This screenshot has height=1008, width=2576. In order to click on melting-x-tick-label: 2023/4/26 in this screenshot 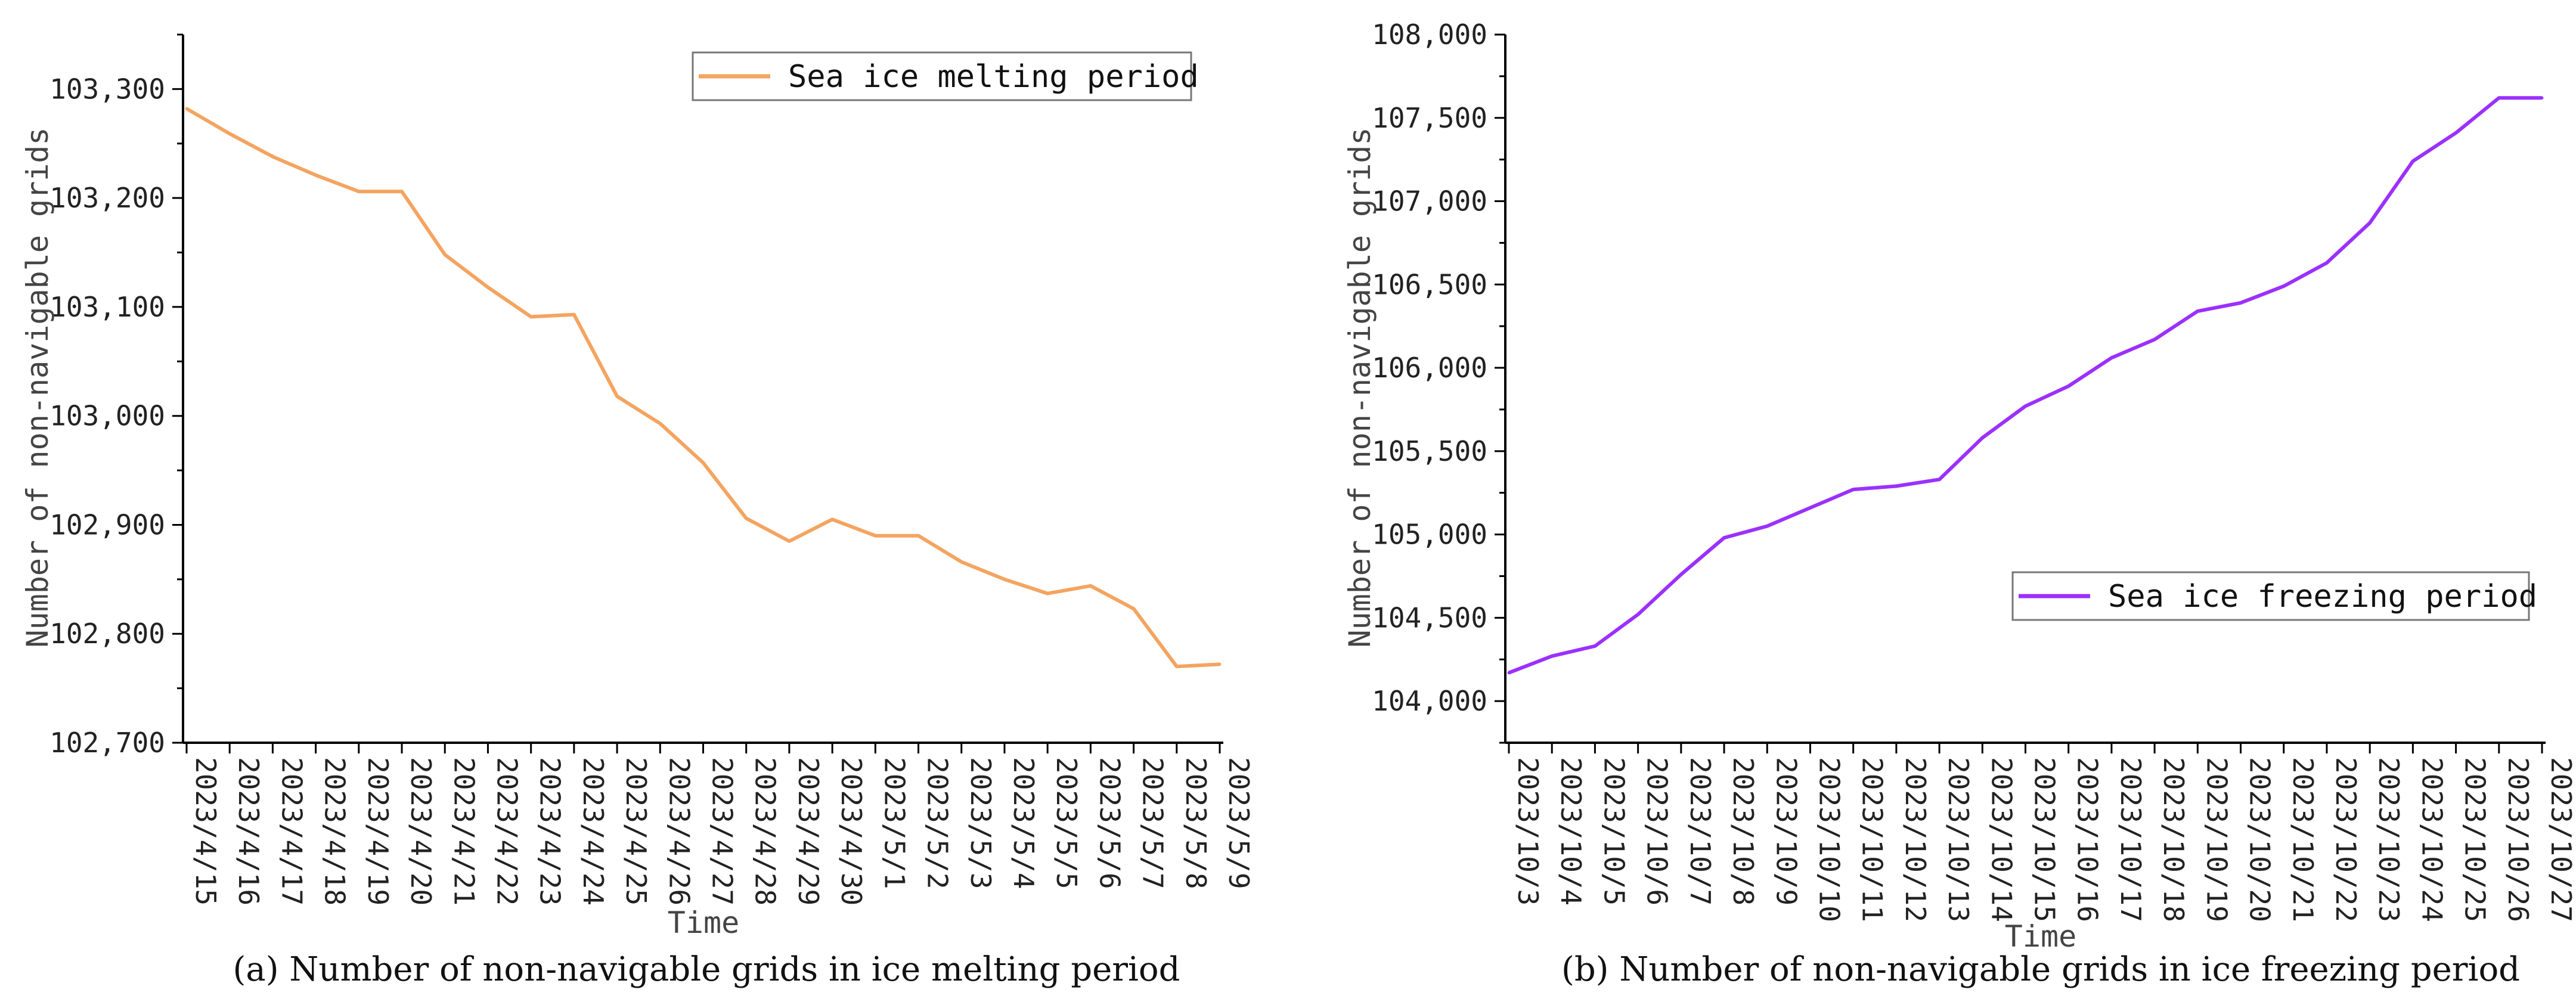, I will do `click(679, 831)`.